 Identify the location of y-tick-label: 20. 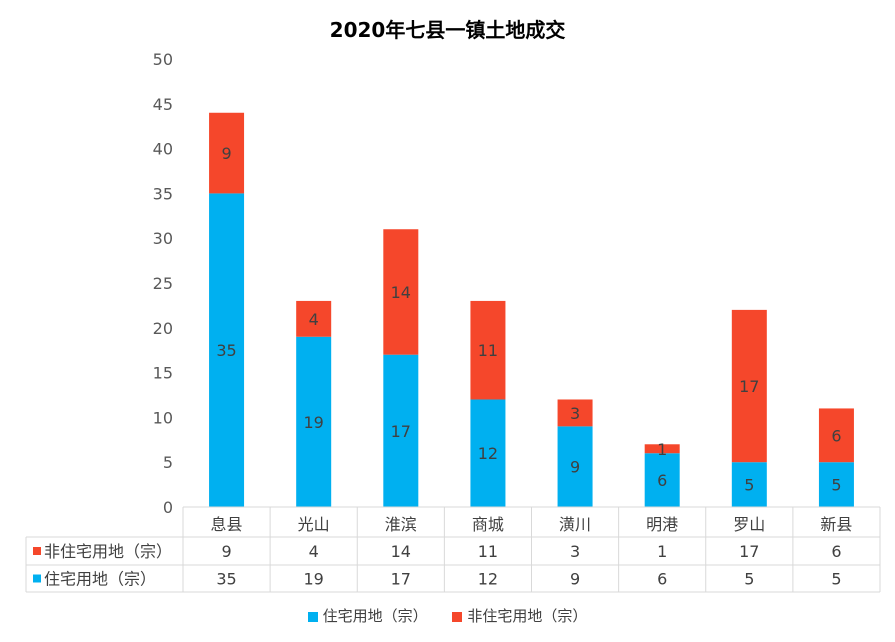
(163, 328).